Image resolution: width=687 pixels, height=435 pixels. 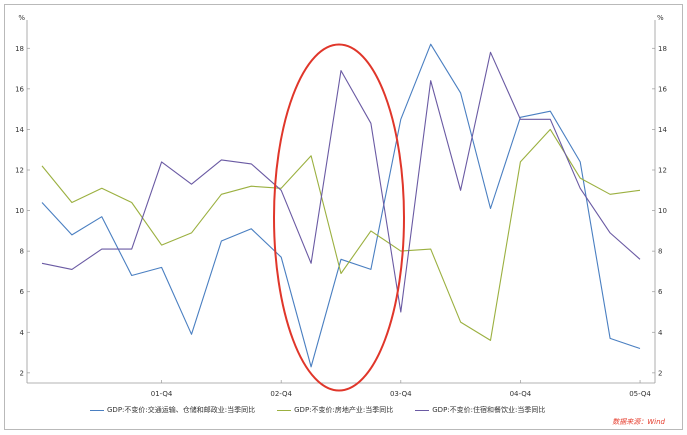 I want to click on y-tick-label-right: 12, so click(x=662, y=171).